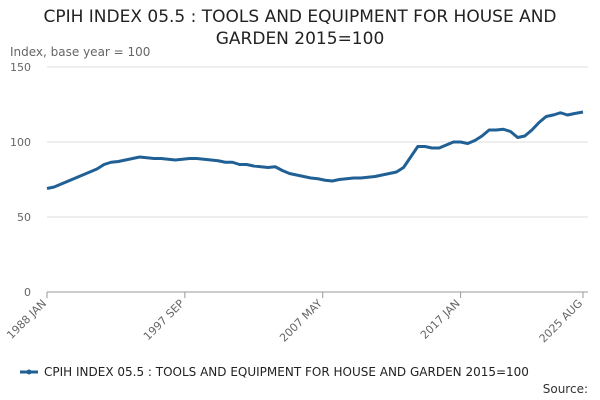 The image size is (600, 400). Describe the element at coordinates (20, 142) in the screenshot. I see `y-tick-label: 100` at that location.